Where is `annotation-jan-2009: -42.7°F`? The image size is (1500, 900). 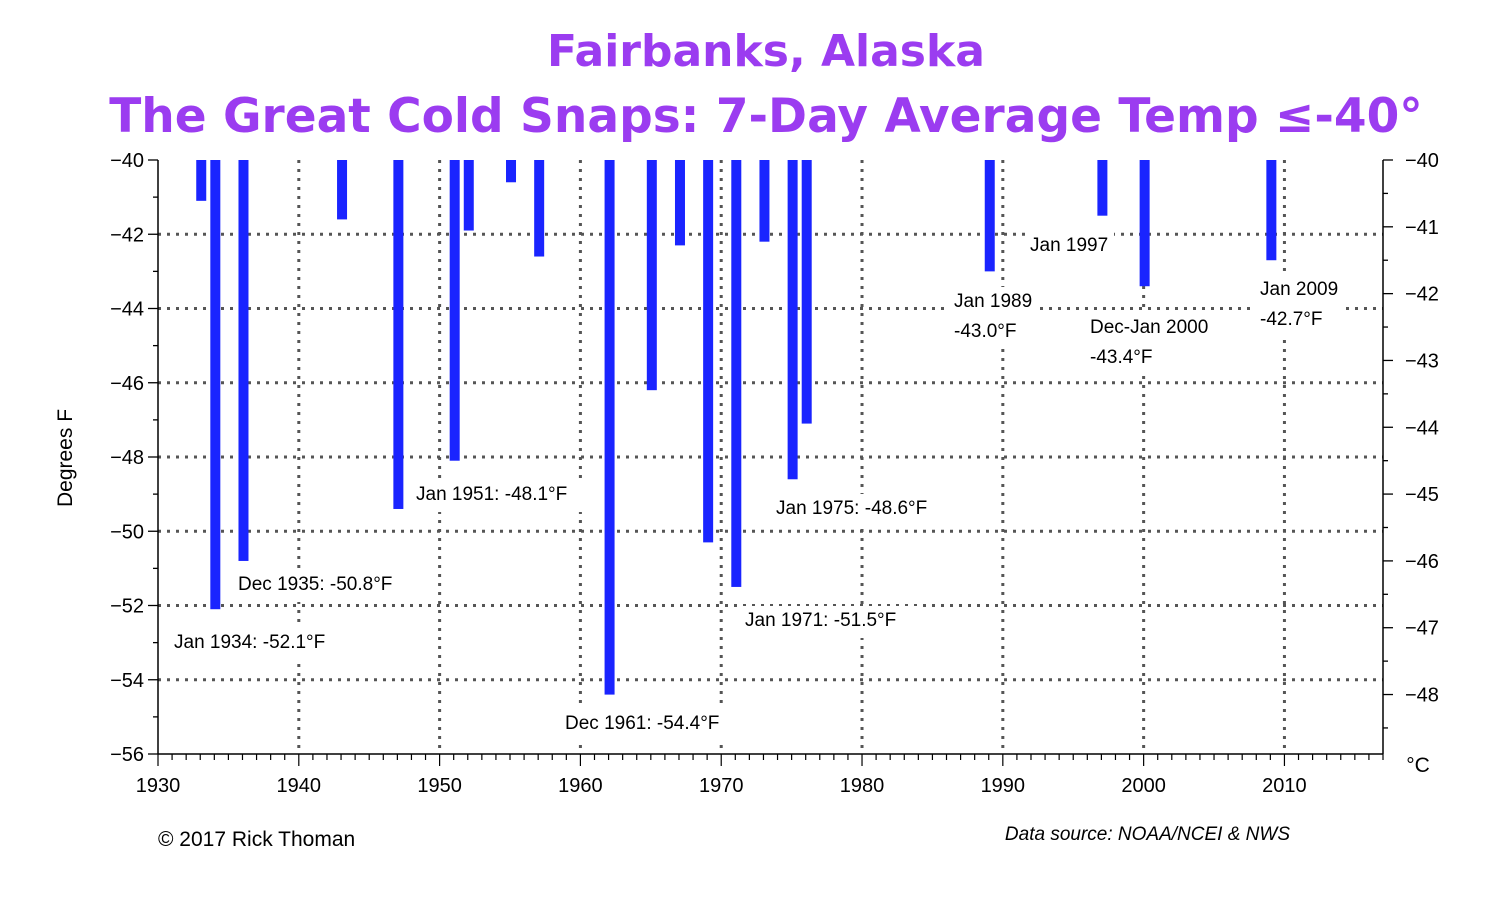 annotation-jan-2009: -42.7°F is located at coordinates (1291, 319).